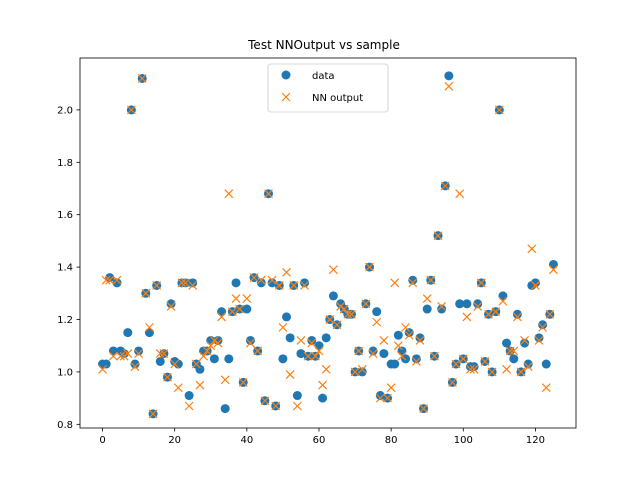 Image resolution: width=640 pixels, height=480 pixels. Describe the element at coordinates (323, 76) in the screenshot. I see `legend-label-data: data` at that location.